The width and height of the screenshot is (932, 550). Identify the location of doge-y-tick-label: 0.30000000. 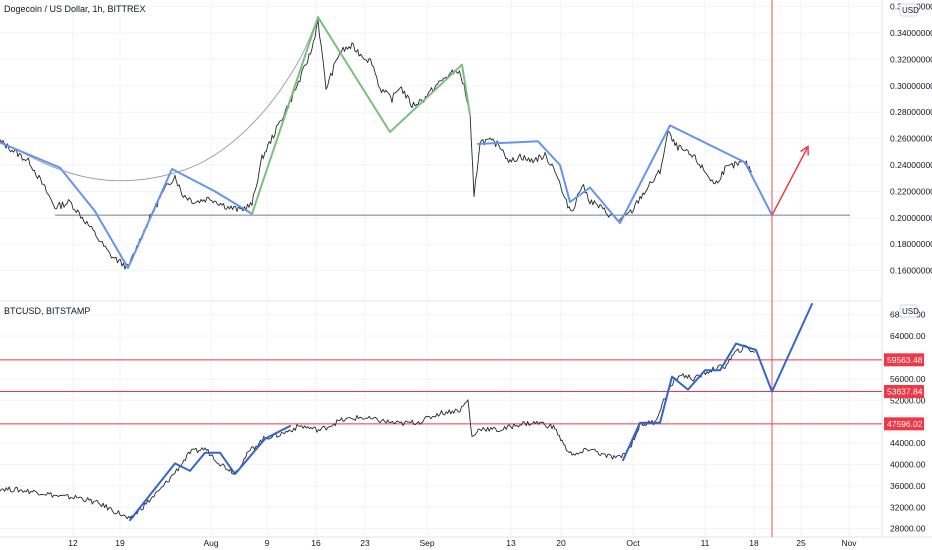
(911, 86).